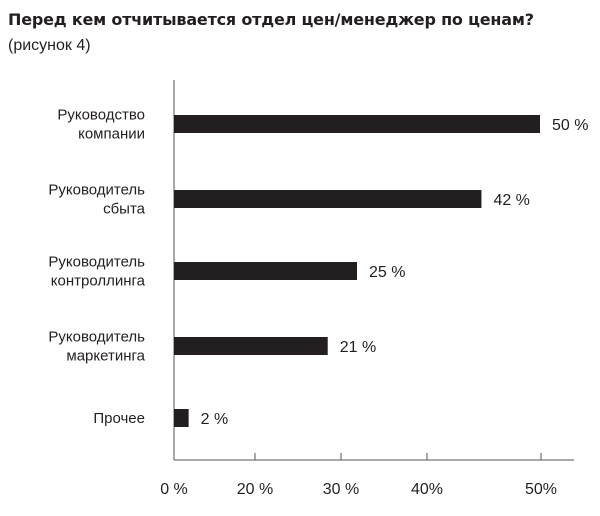 The width and height of the screenshot is (600, 516). What do you see at coordinates (96, 347) in the screenshot?
I see `category-label: Руководитель маркетинга` at bounding box center [96, 347].